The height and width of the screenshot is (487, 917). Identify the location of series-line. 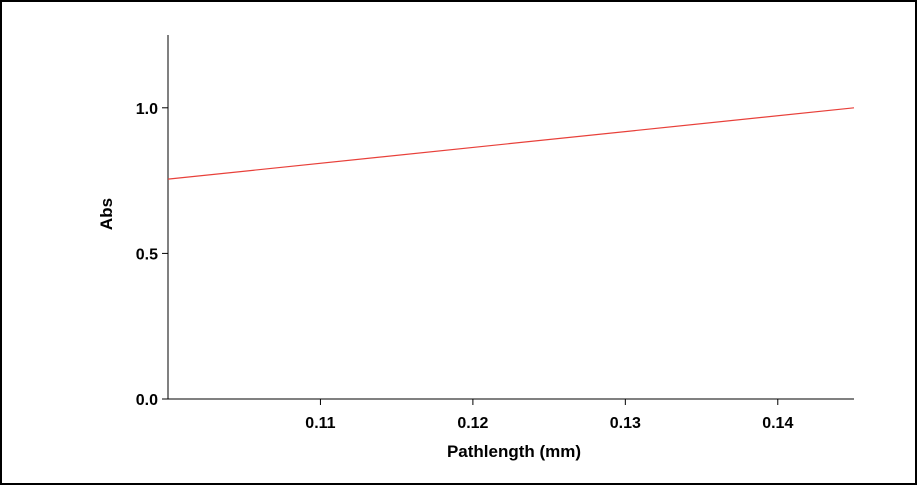
(511, 143).